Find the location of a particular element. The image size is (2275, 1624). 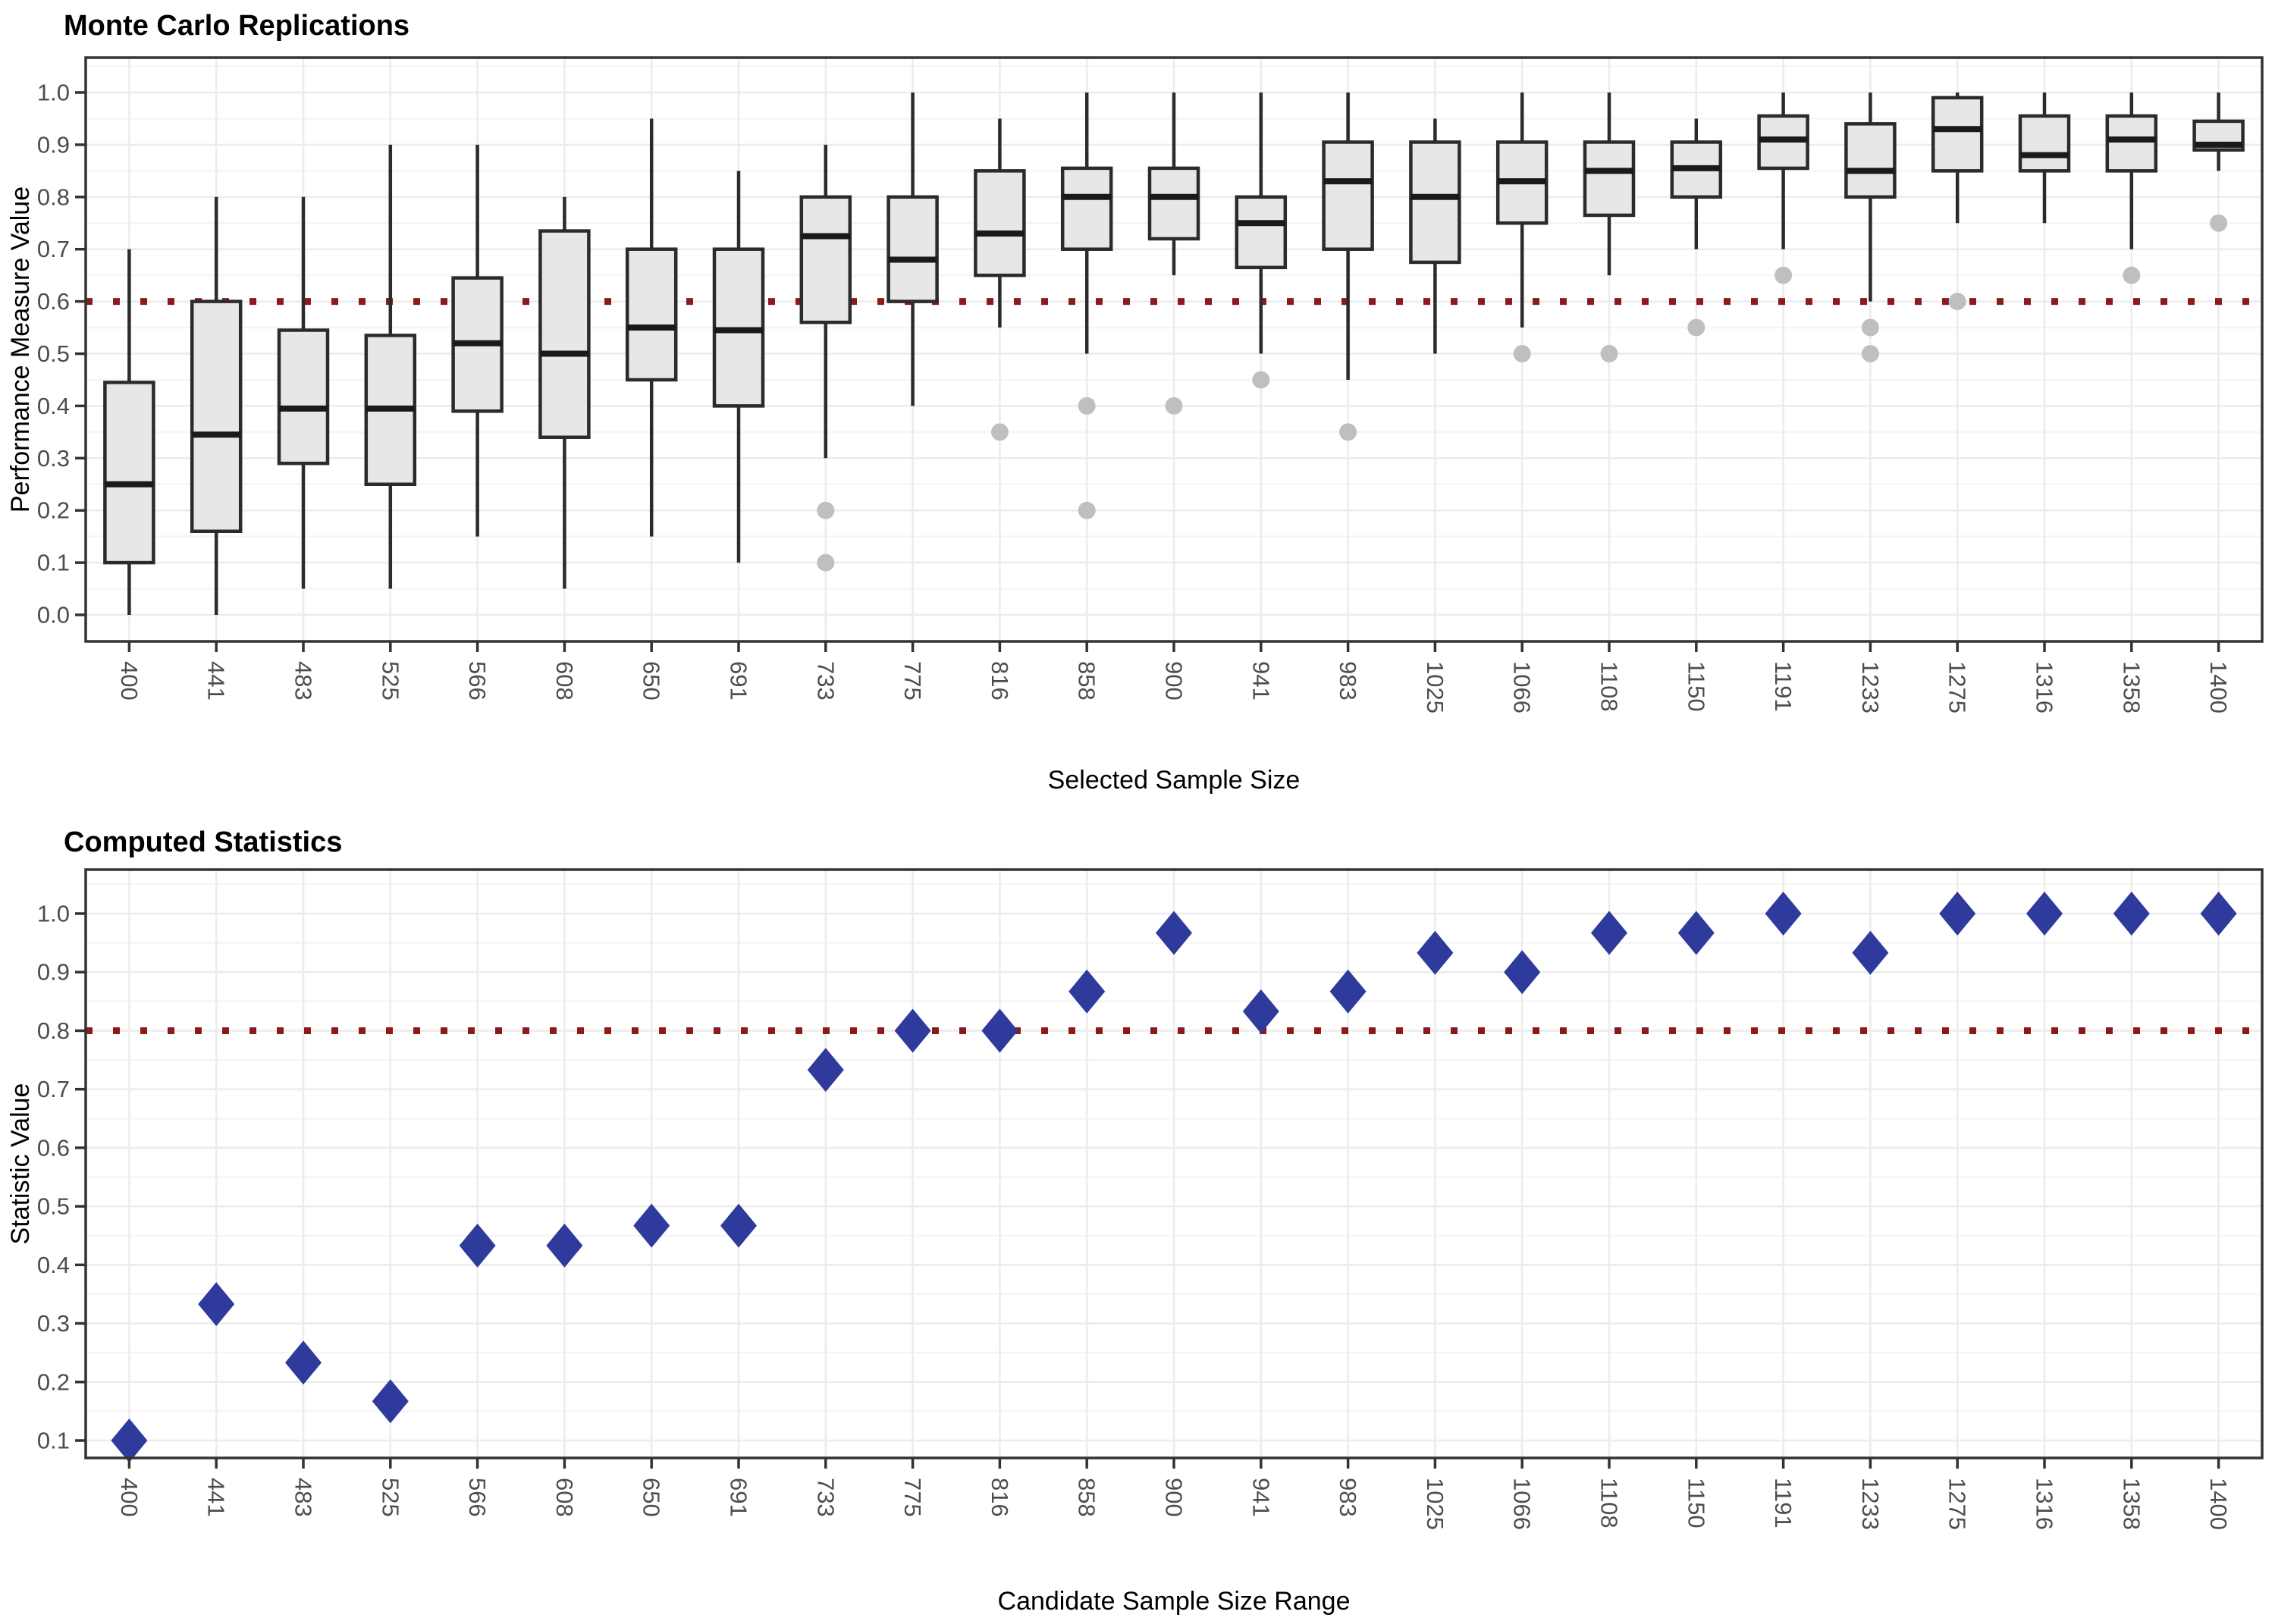

x-tick-label: 1108 is located at coordinates (1609, 1503).